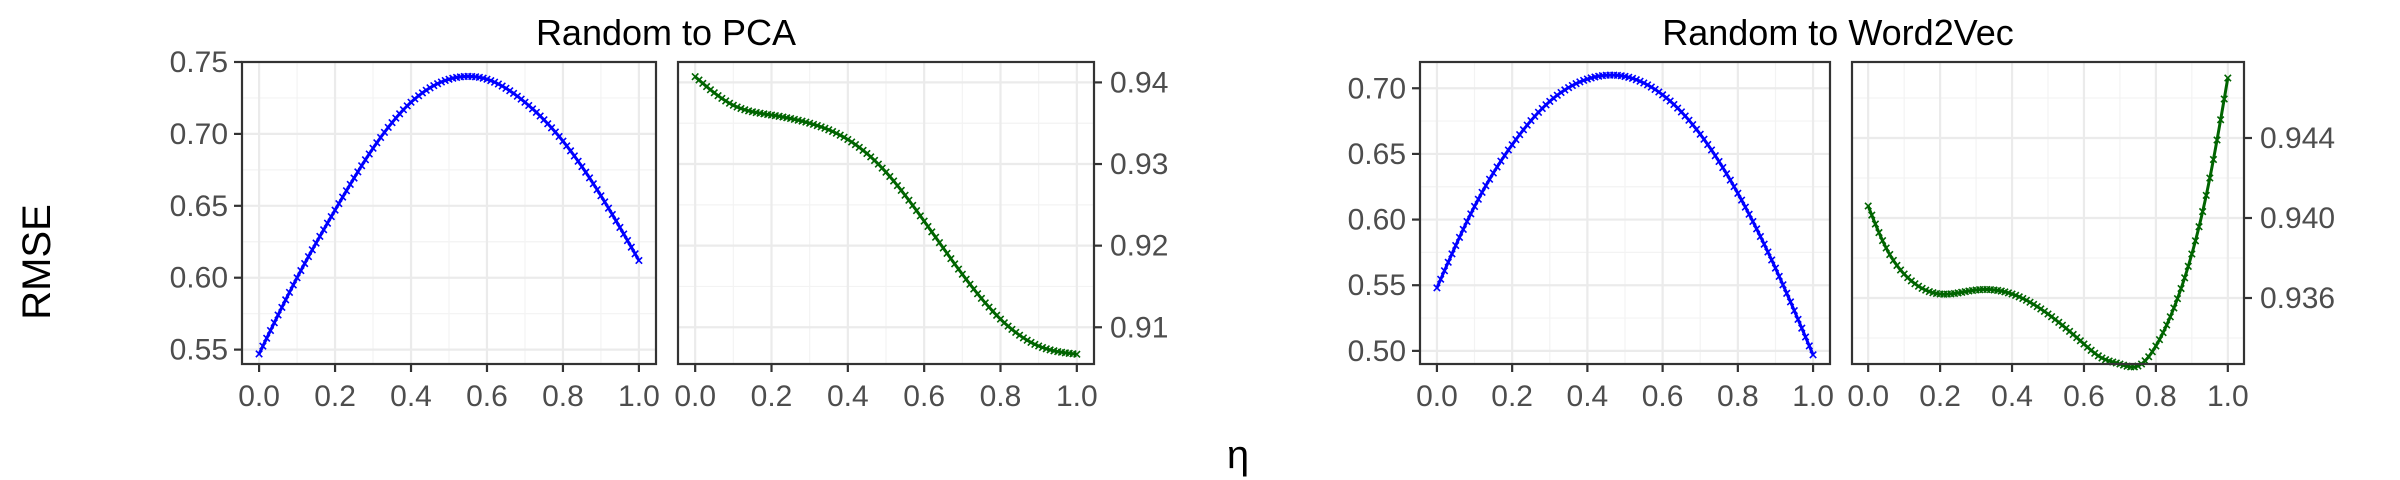 The height and width of the screenshot is (480, 2400). I want to click on x-tick-label: 0.4, so click(848, 396).